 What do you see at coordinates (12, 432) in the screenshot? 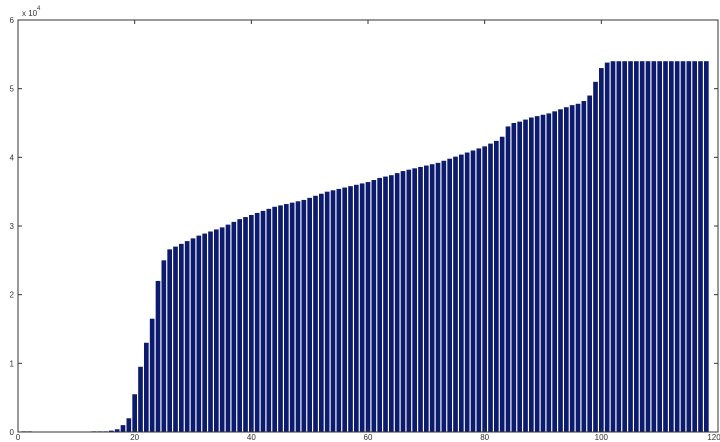
I see `y-tick-label: 0` at bounding box center [12, 432].